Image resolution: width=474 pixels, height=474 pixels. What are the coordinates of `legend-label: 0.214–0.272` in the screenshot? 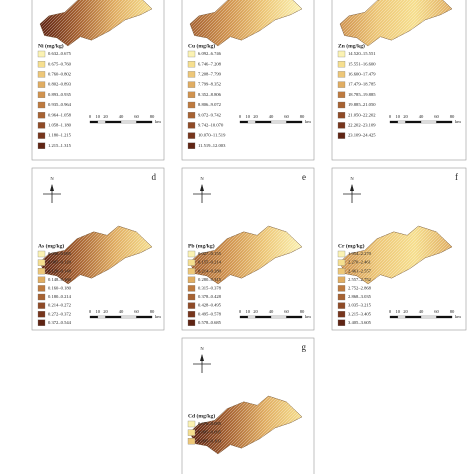 It's located at (60, 305).